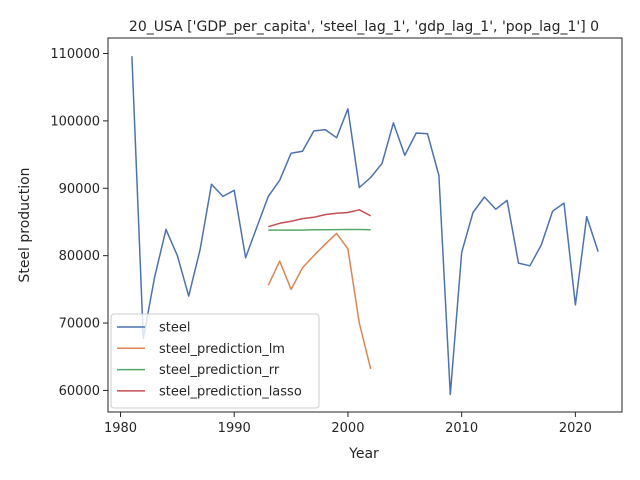 This screenshot has height=480, width=640. What do you see at coordinates (79, 391) in the screenshot?
I see `y-tick-label: 60000` at bounding box center [79, 391].